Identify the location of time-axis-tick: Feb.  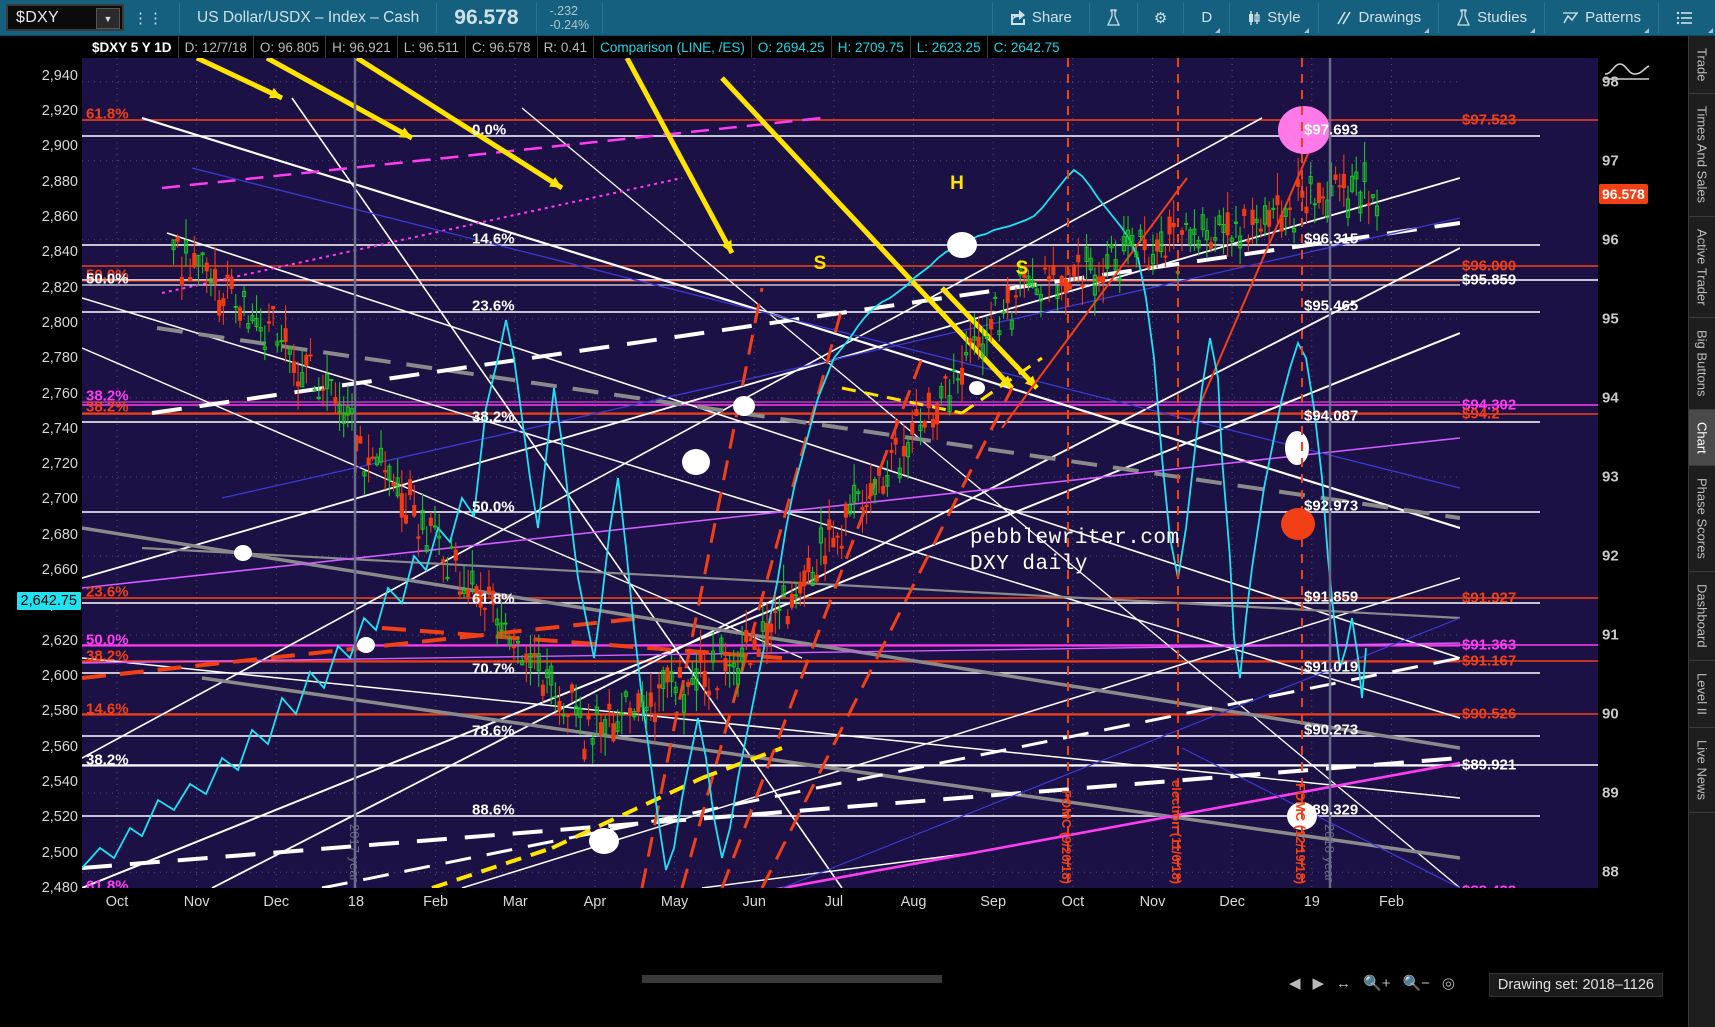
(436, 902).